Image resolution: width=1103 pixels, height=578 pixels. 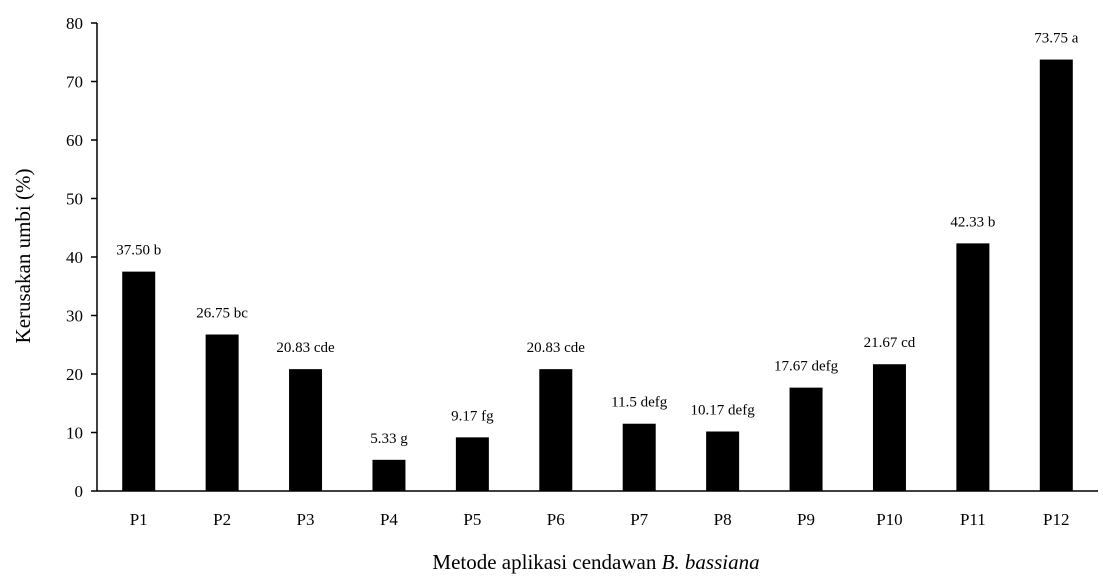 I want to click on bar-p11, so click(x=973, y=367).